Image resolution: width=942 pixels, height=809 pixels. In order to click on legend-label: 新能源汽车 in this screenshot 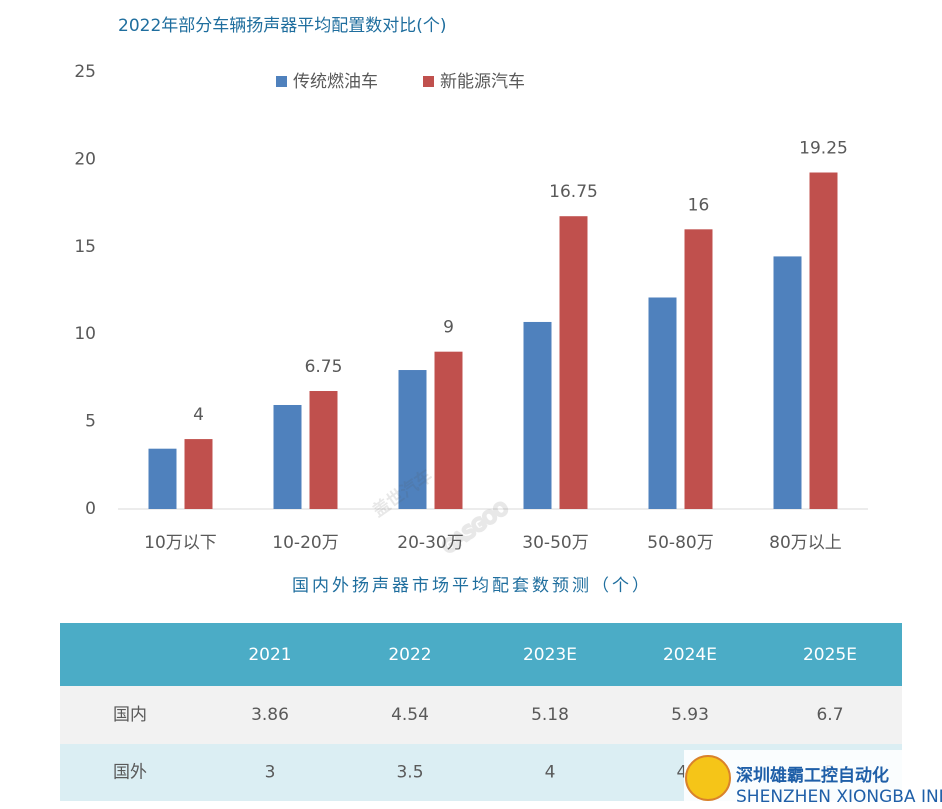, I will do `click(482, 82)`.